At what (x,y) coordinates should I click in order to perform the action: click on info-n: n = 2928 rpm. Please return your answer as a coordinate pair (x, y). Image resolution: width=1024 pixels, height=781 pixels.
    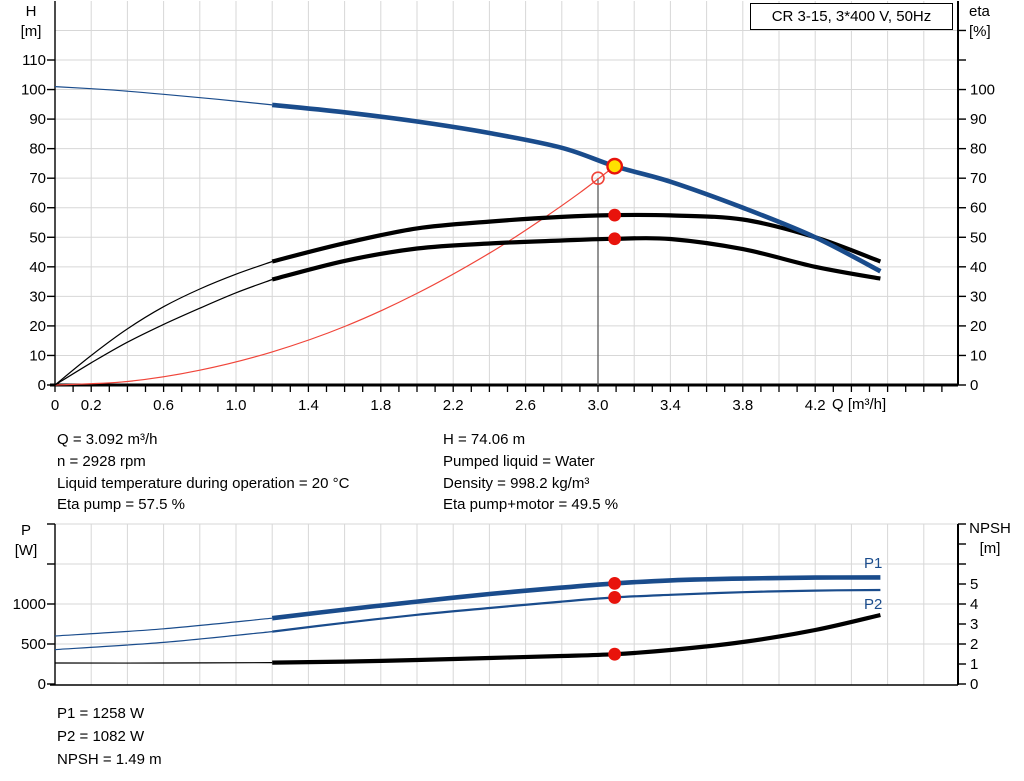
    Looking at the image, I should click on (101, 461).